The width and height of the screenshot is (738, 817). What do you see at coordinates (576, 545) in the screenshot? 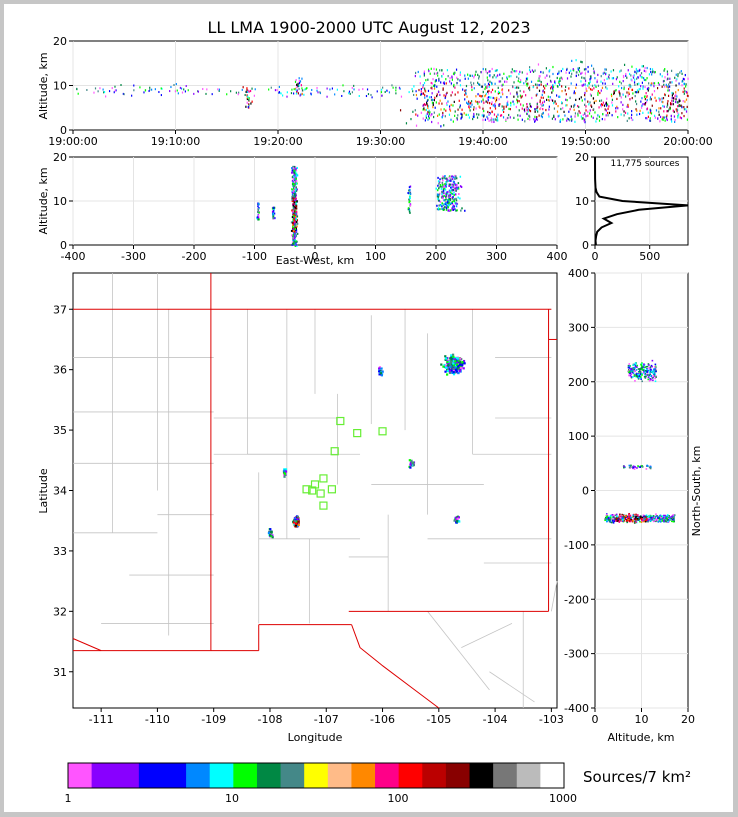
I see `ns-height-ytick-label: -100` at bounding box center [576, 545].